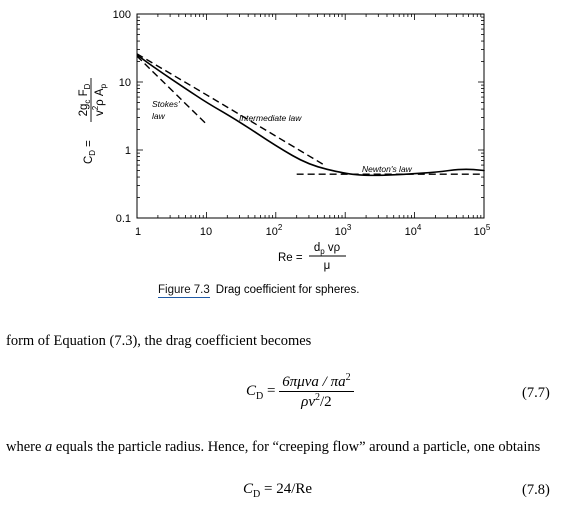  I want to click on equation-7-7: CD = 6πμva / πa2 ρv2/2, so click(300, 391).